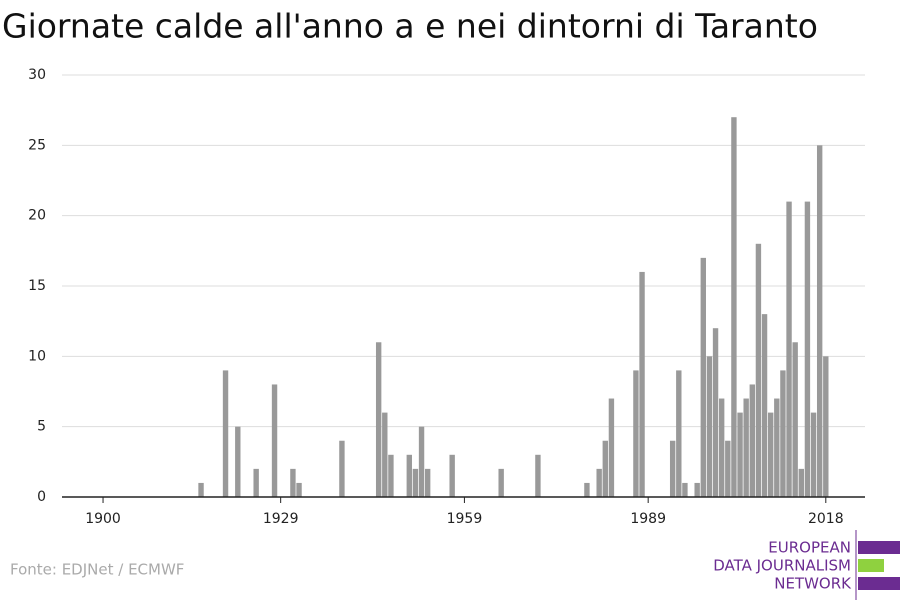 The height and width of the screenshot is (600, 900). What do you see at coordinates (826, 519) in the screenshot?
I see `x-tick-label: 2018` at bounding box center [826, 519].